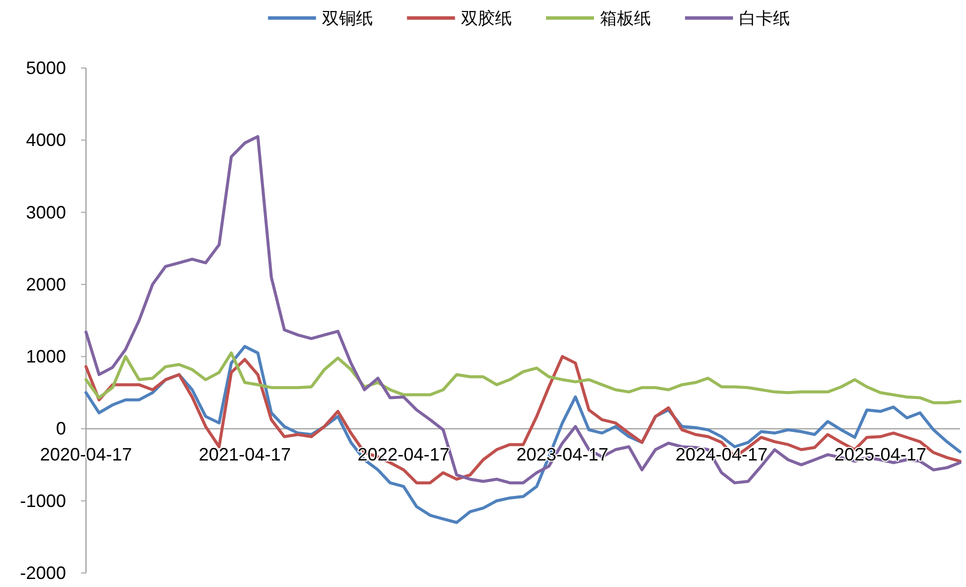  I want to click on legend-label: 双胶纸, so click(486, 18).